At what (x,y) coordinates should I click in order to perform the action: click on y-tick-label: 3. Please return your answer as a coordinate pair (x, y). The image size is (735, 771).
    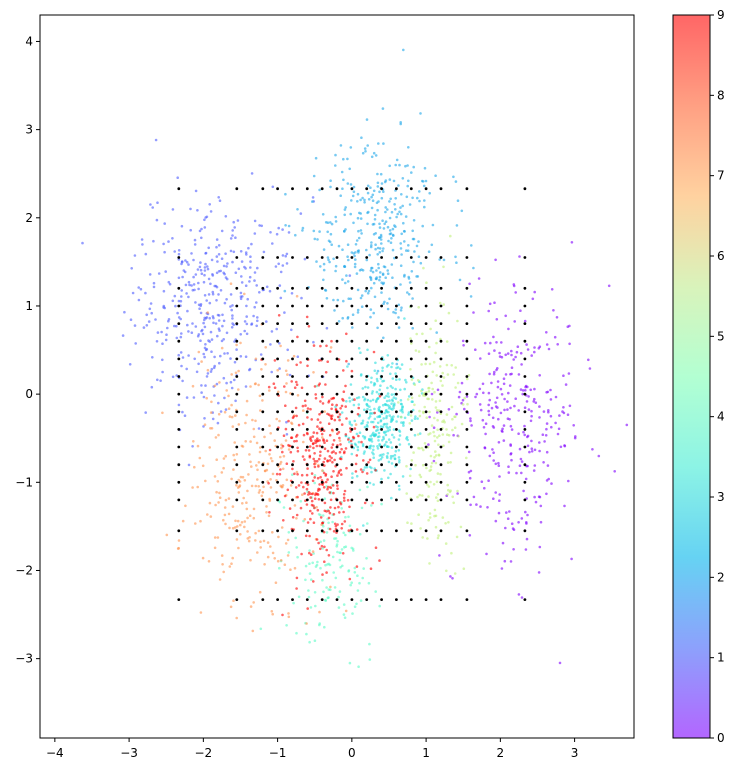
    Looking at the image, I should click on (29, 130).